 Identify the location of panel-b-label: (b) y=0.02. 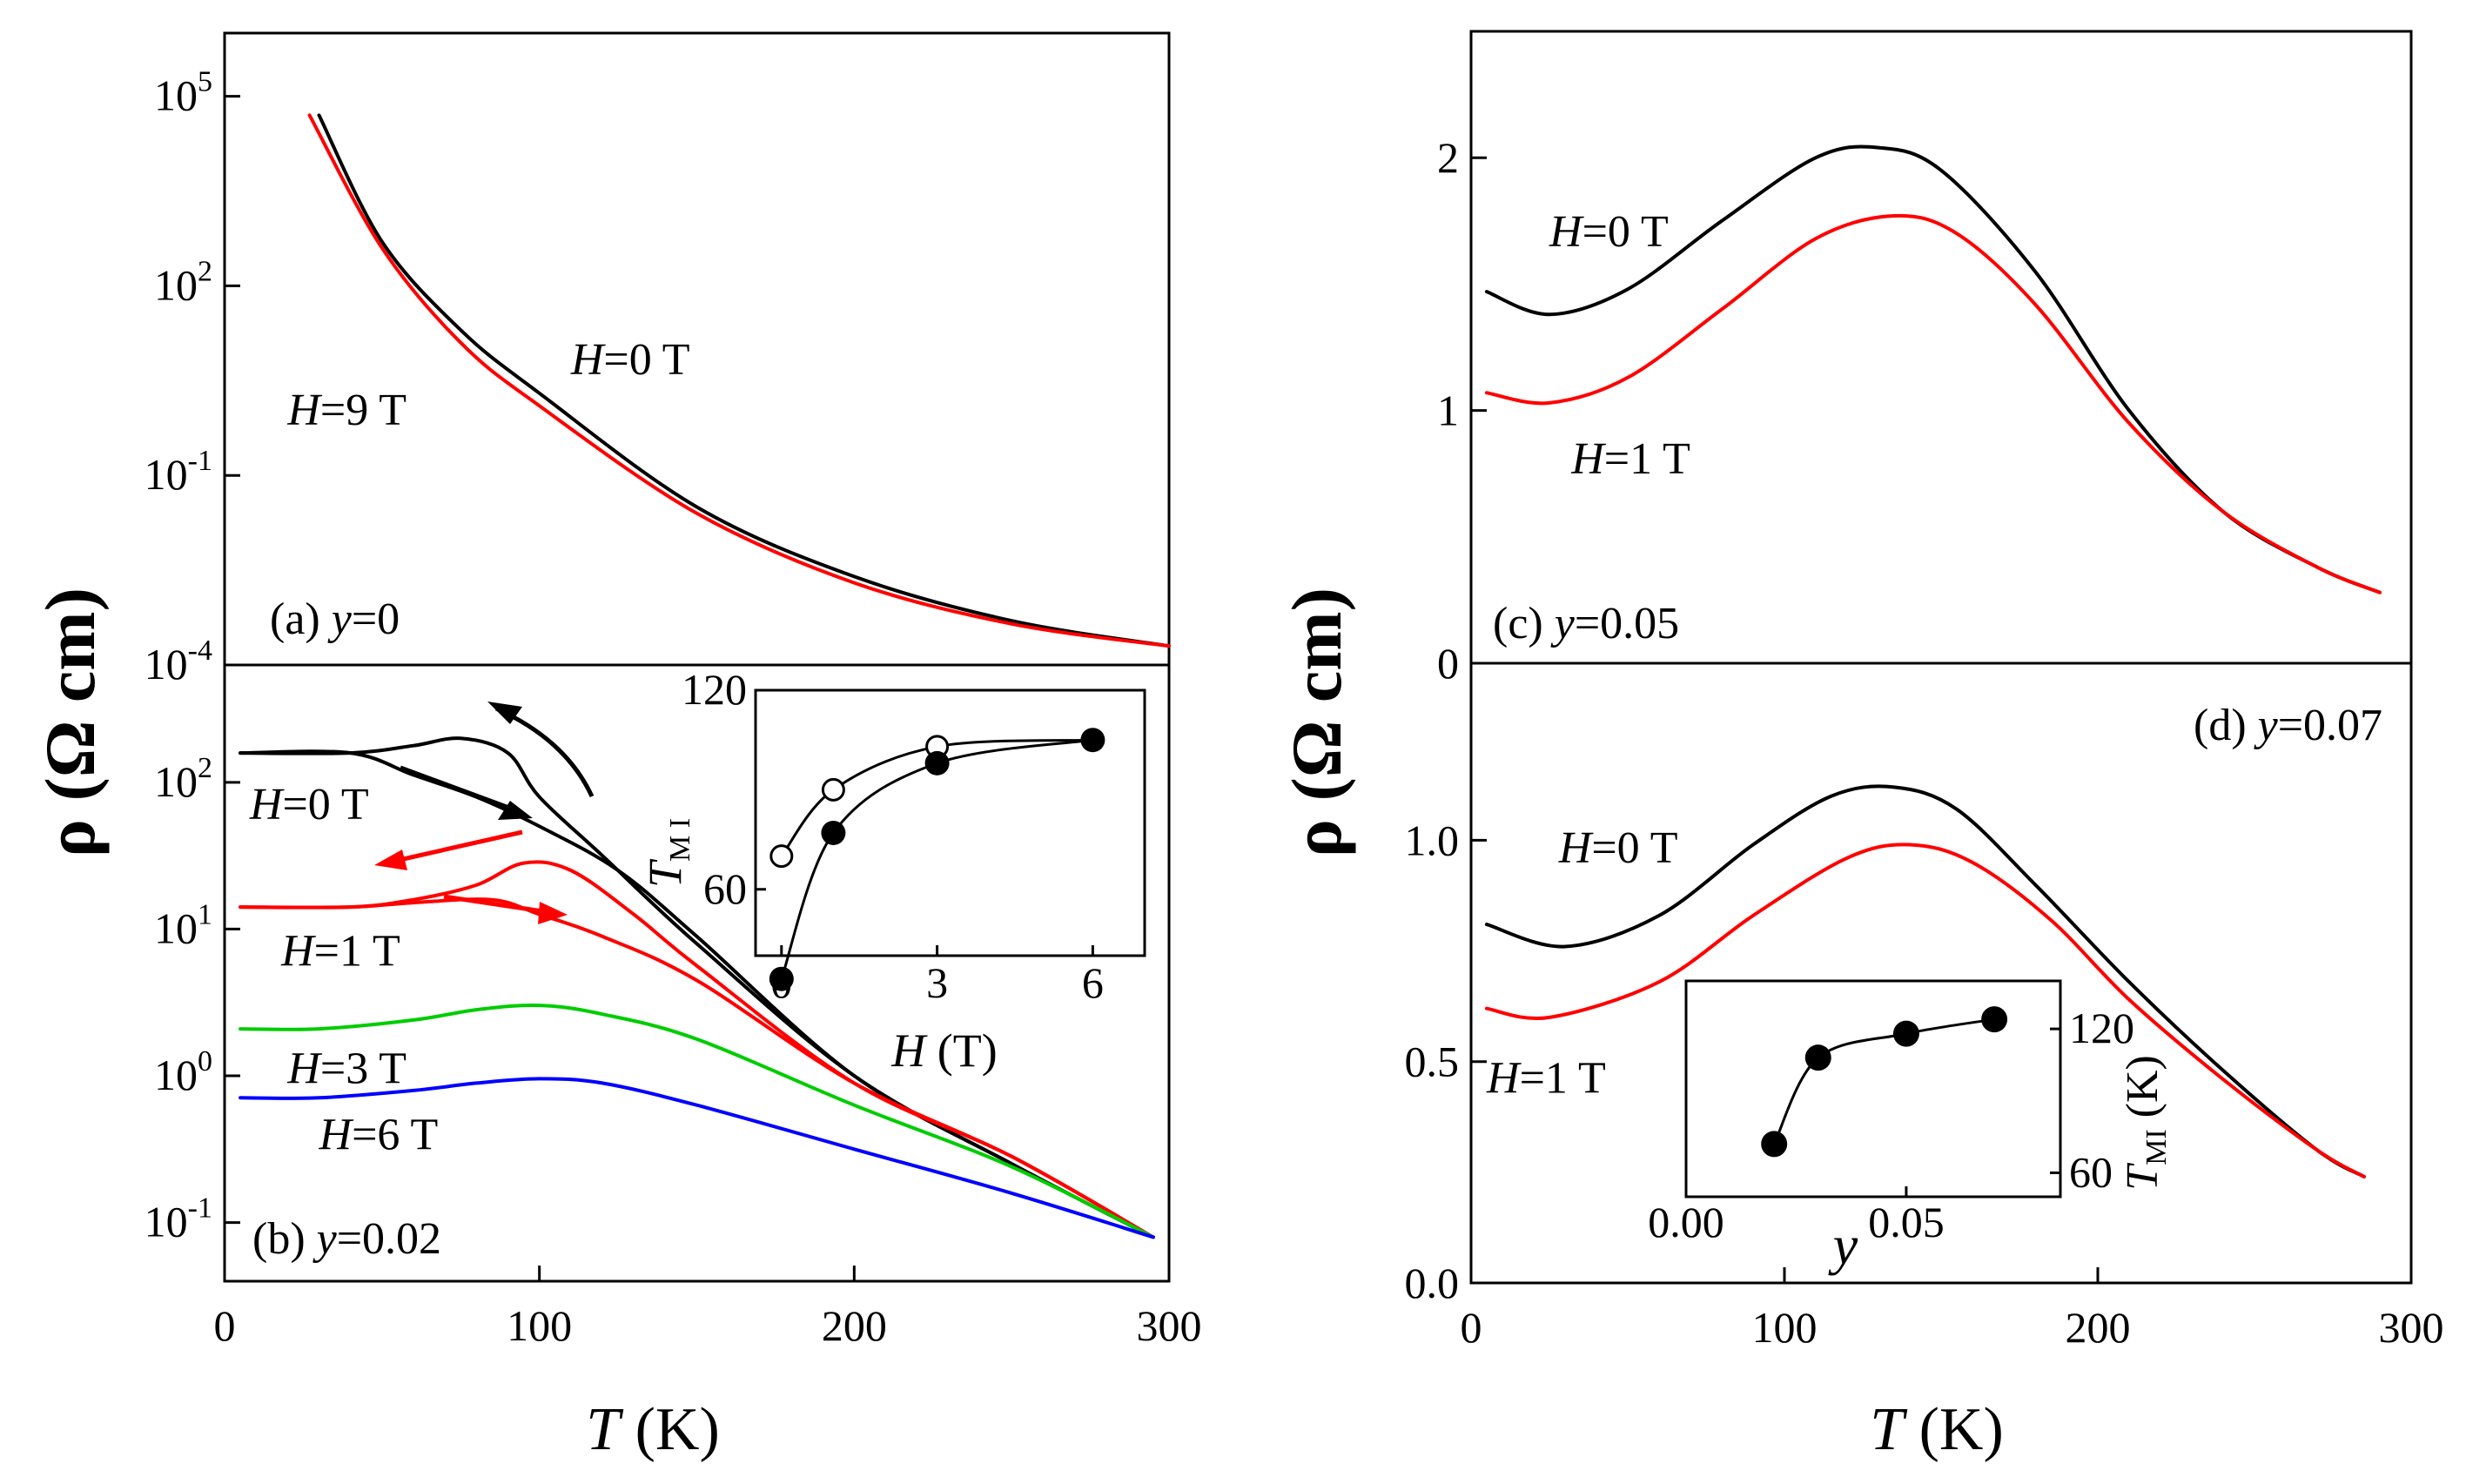
(346, 1239).